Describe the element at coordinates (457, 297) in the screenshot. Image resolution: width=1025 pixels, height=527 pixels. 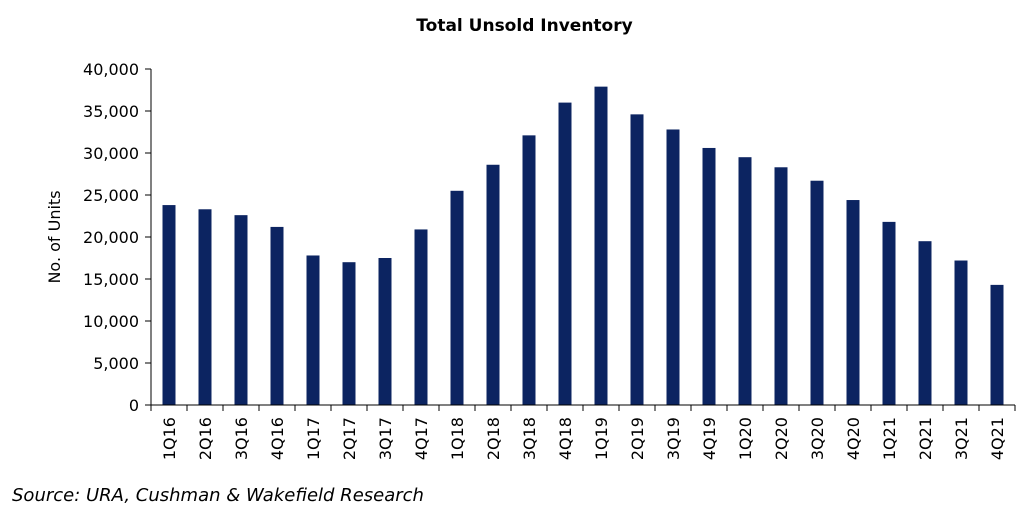
I see `bar-1Q18` at that location.